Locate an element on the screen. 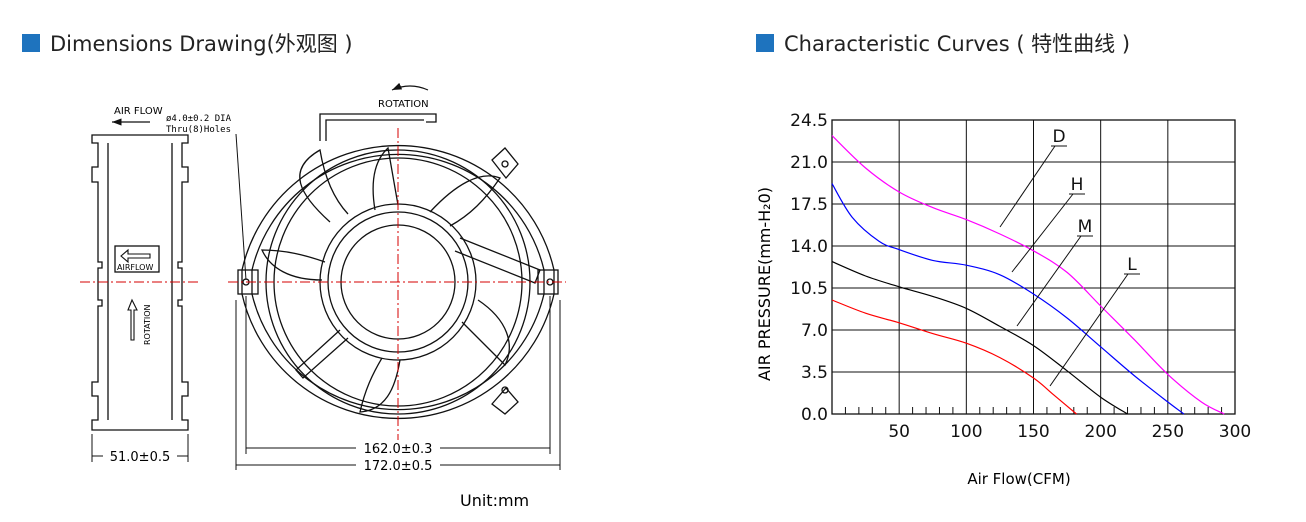 The image size is (1306, 522). annotation-leader-H is located at coordinates (1042, 233).